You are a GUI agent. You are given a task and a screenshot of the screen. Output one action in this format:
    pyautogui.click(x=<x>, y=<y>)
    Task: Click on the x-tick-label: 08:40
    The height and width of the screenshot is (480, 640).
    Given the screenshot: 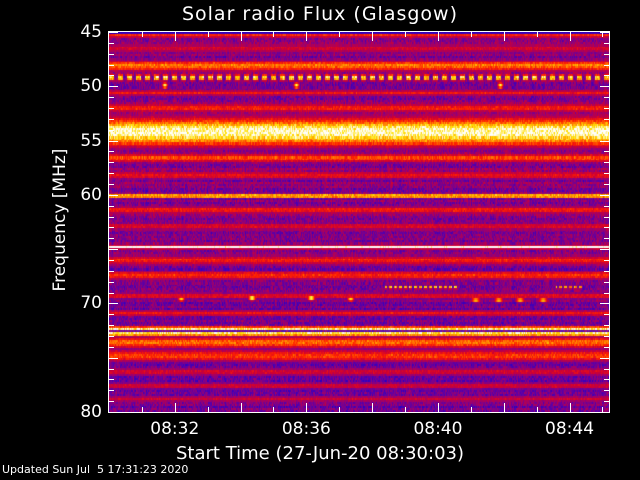 What is the action you would take?
    pyautogui.click(x=438, y=429)
    